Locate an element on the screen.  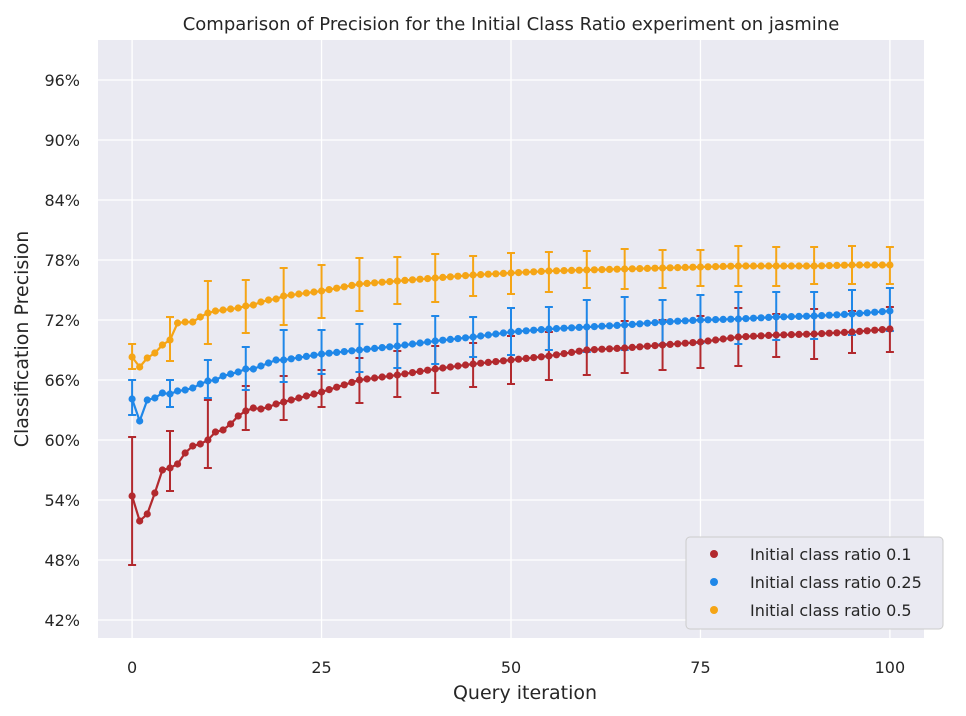
legend-marker is located at coordinates (714, 582).